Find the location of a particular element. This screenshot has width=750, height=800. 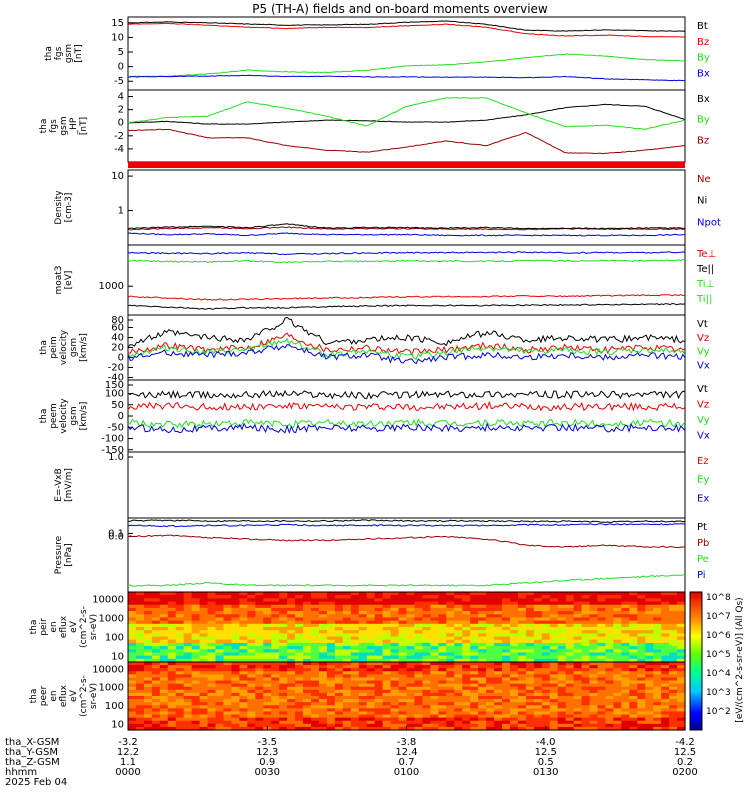

panel-ylabel: eflux is located at coordinates (64, 695).